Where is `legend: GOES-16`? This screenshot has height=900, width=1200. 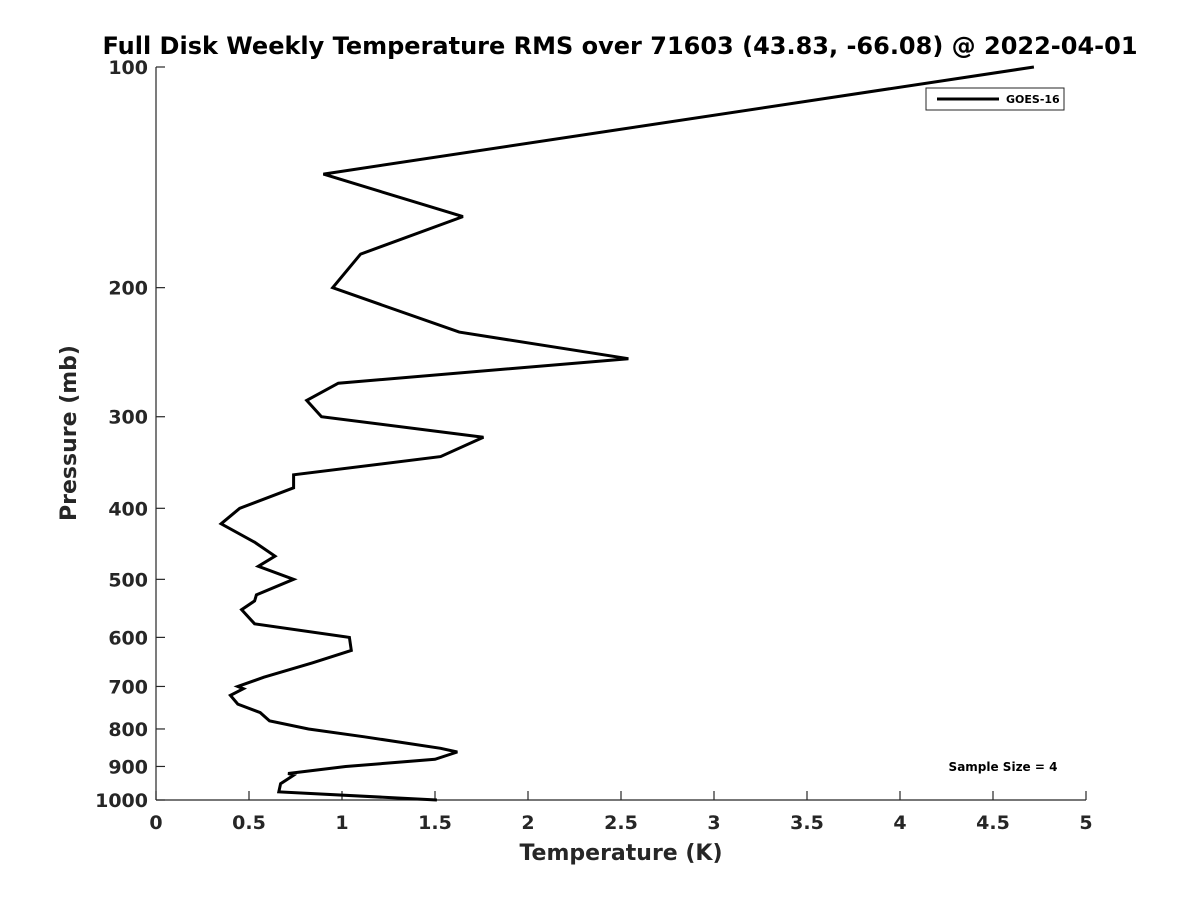
legend: GOES-16 is located at coordinates (995, 99).